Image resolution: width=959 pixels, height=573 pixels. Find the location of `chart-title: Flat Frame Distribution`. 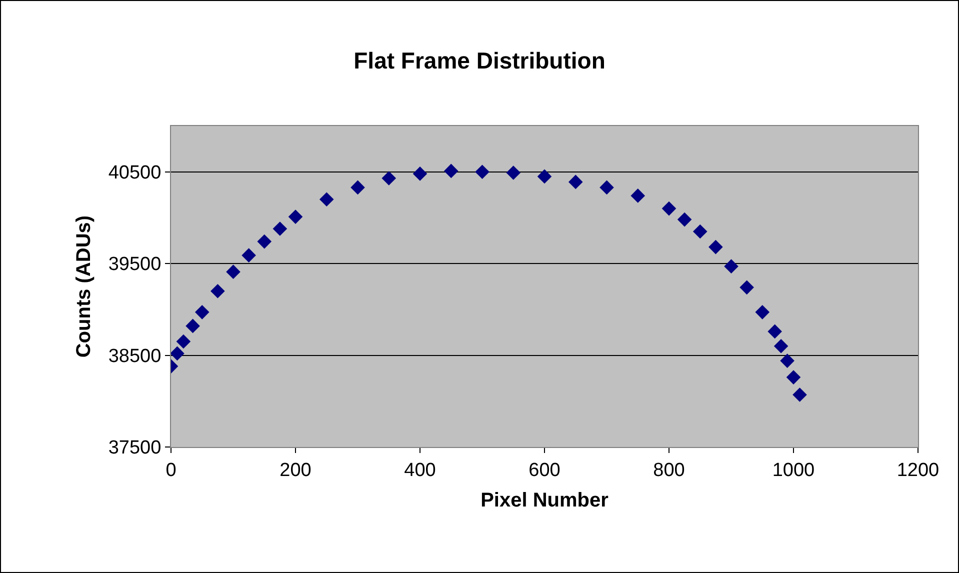

chart-title: Flat Frame Distribution is located at coordinates (480, 60).